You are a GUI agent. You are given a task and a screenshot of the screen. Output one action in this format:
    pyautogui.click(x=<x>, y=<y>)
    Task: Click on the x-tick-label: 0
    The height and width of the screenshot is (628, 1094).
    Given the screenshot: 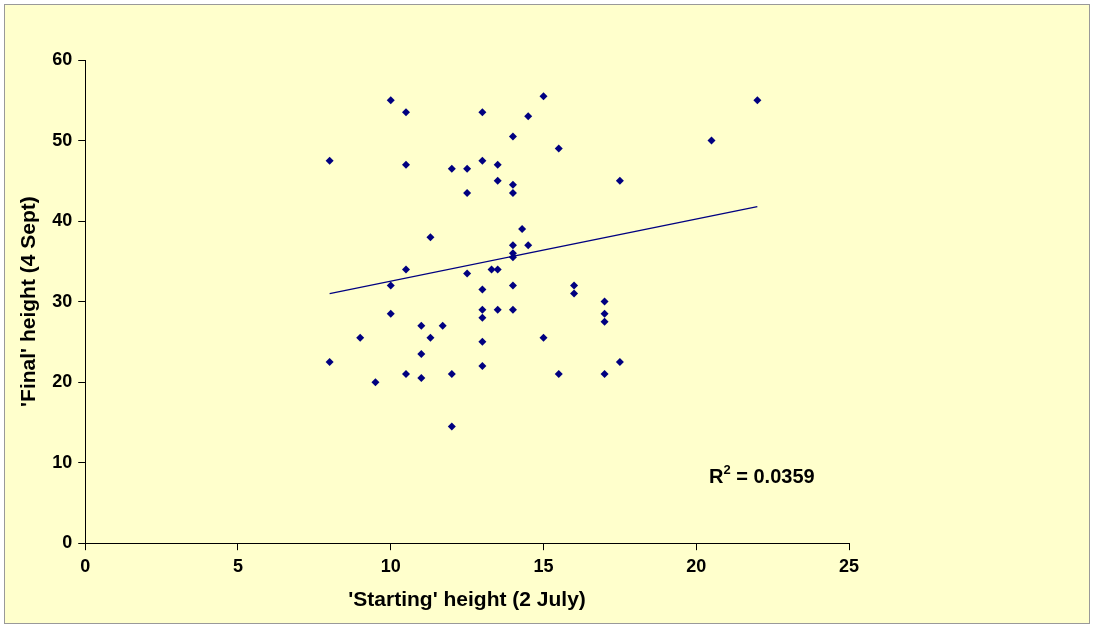 What is the action you would take?
    pyautogui.click(x=85, y=565)
    